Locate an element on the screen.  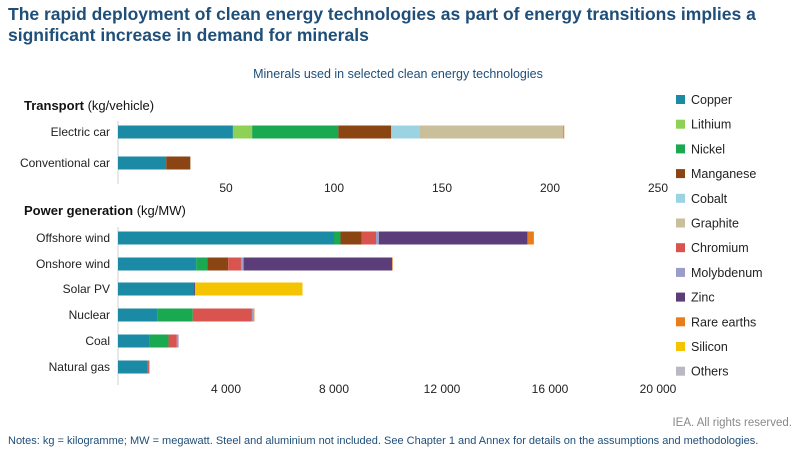
panel-heading-power-generation: Power generation (kg/MW) is located at coordinates (105, 210).